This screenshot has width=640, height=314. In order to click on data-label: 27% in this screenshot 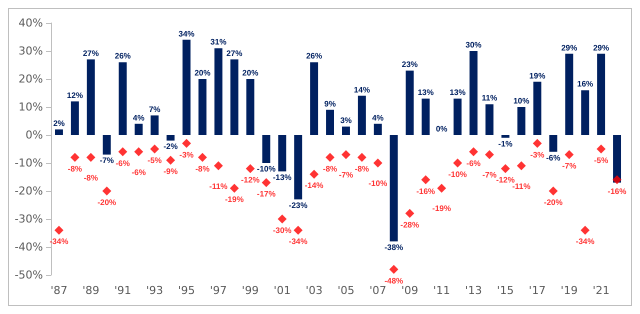, I will do `click(234, 53)`.